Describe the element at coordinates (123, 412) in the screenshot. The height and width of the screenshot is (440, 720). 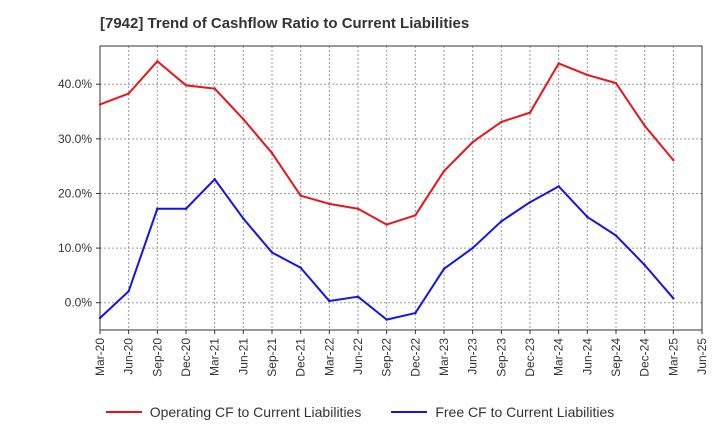
I see `legend-swatch-operating-cf` at that location.